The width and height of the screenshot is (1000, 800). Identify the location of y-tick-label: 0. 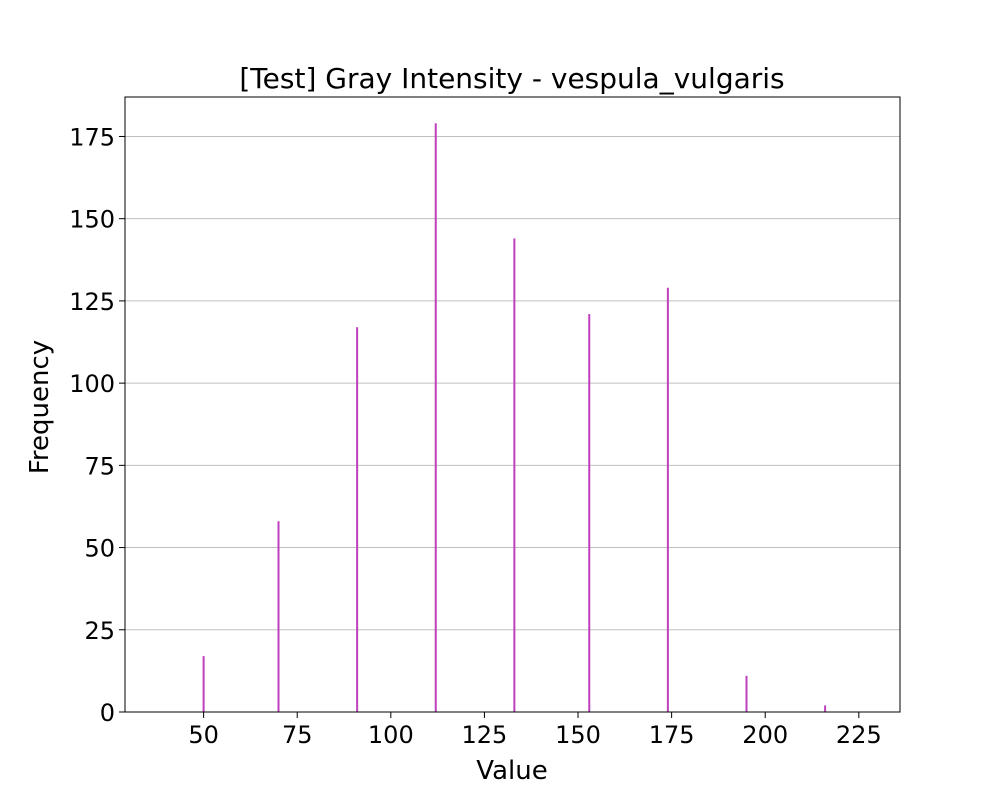
(107, 713).